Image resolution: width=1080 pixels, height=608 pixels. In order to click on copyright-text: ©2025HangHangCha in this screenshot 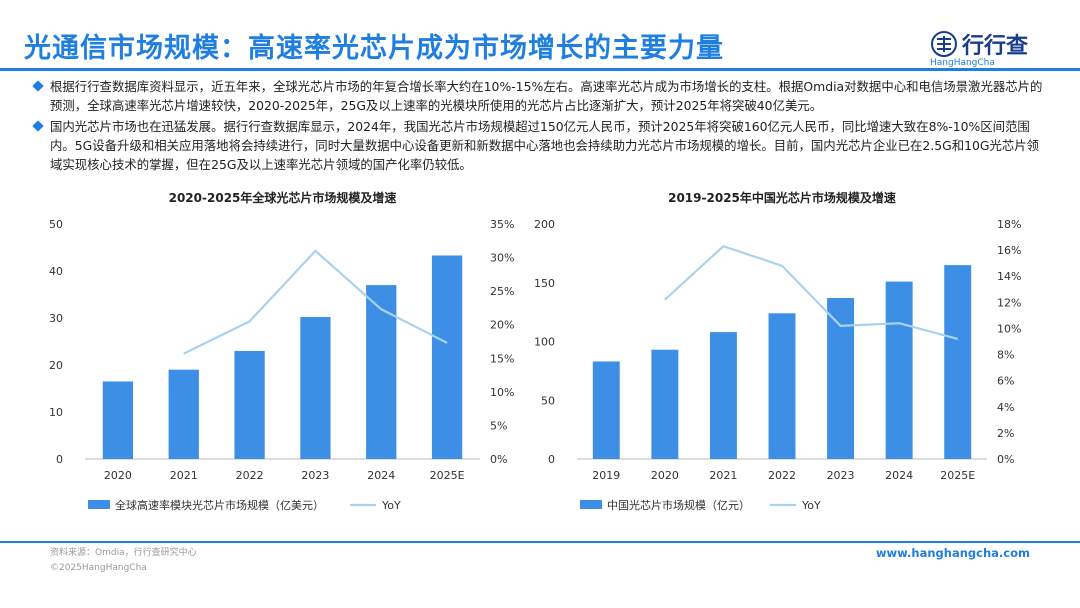, I will do `click(98, 568)`.